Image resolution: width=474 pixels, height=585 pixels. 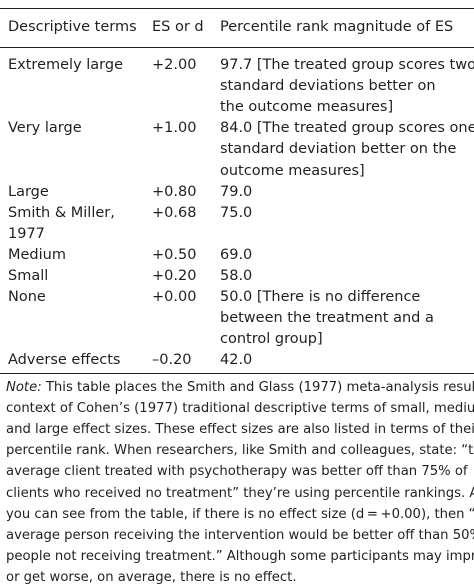 I want to click on cell-line: 50.0 [There is no difference, so click(x=320, y=297).